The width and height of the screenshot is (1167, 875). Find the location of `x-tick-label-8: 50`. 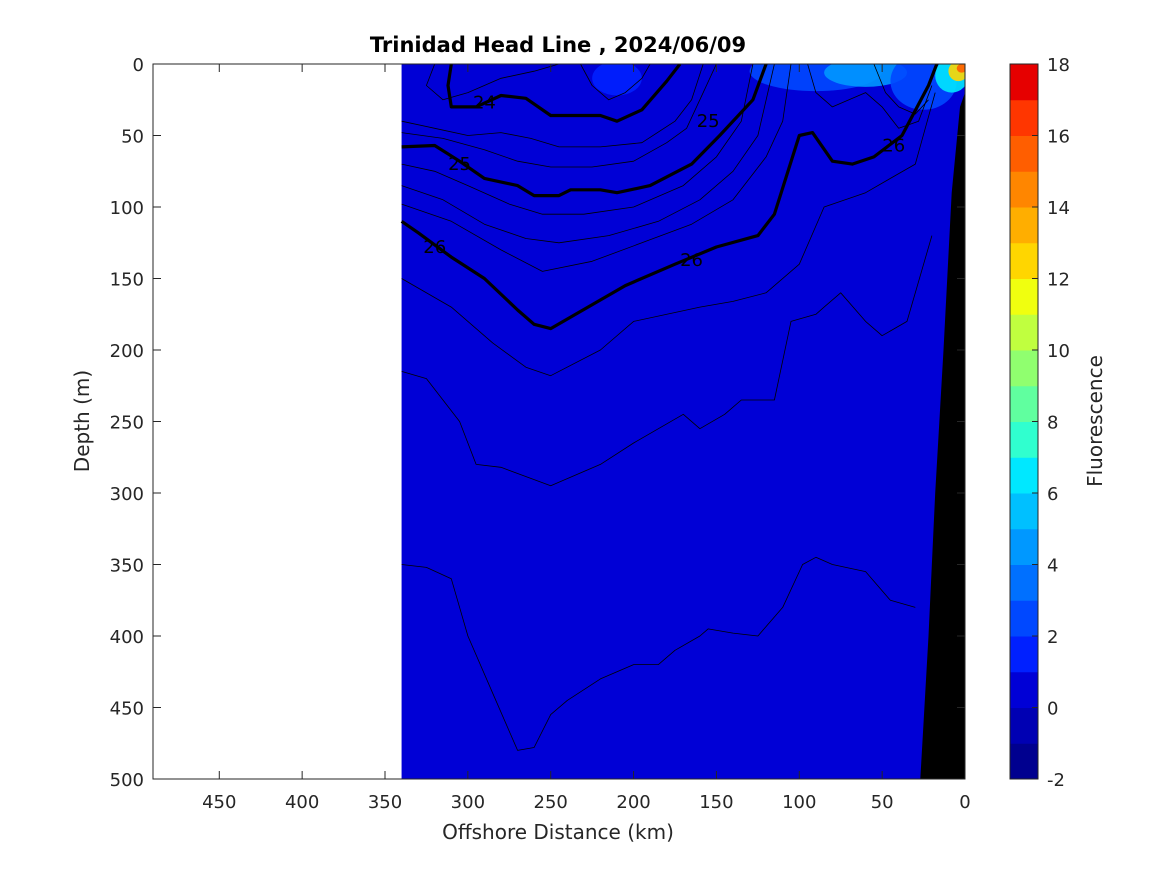

x-tick-label-8: 50 is located at coordinates (882, 802).